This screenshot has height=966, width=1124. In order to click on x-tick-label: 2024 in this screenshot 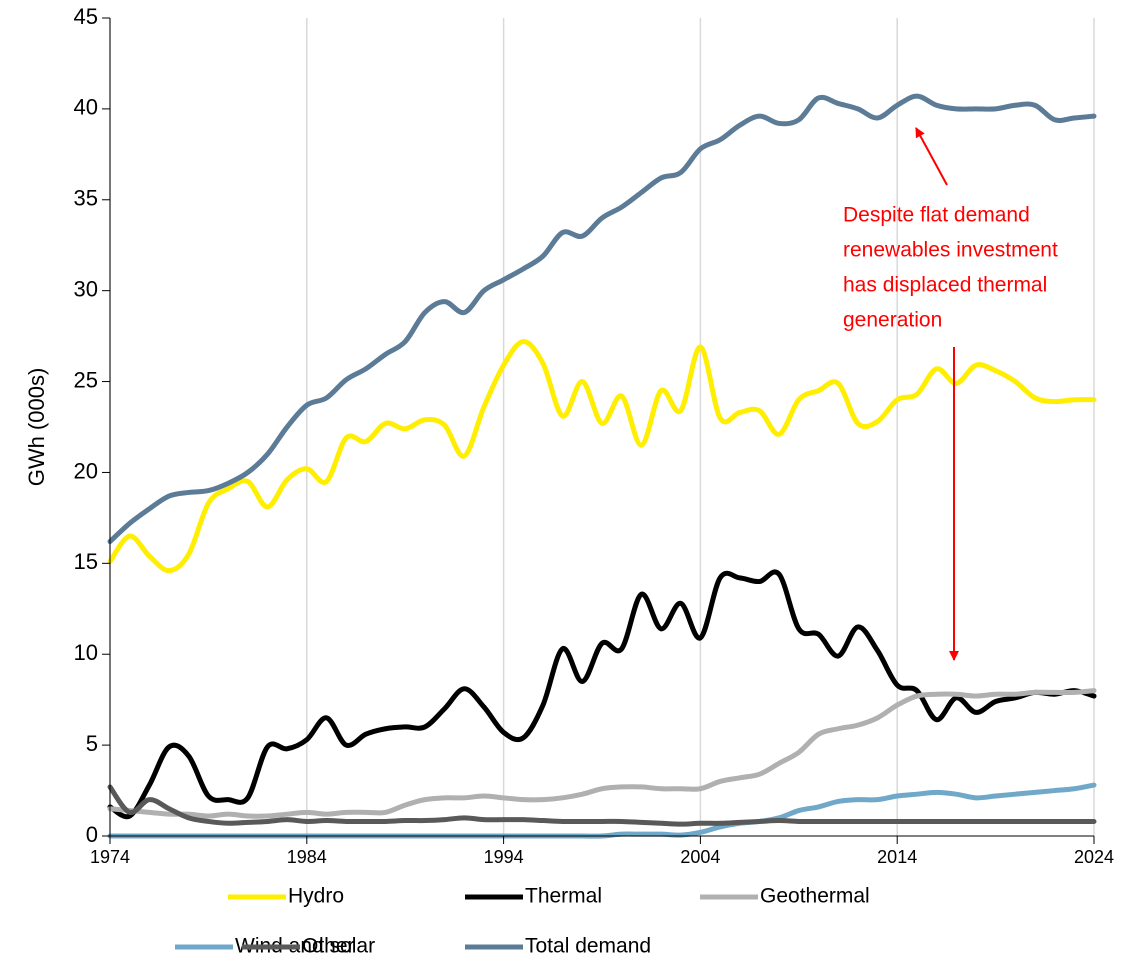, I will do `click(1094, 857)`.